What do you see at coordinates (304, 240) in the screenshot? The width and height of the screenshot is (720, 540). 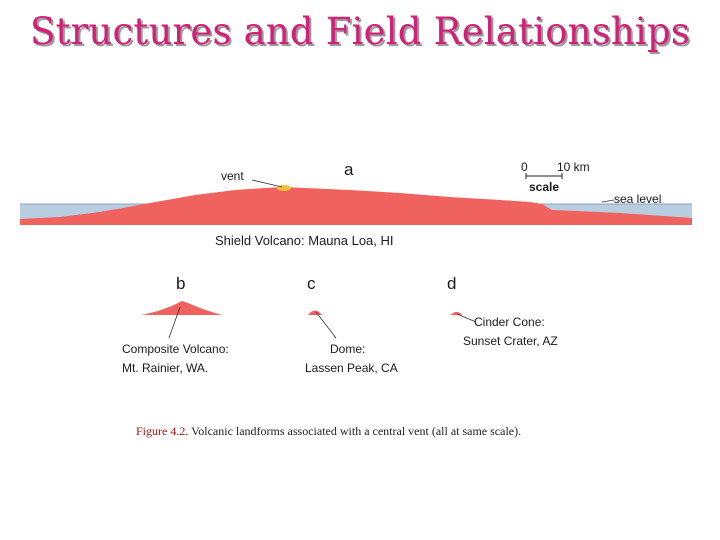 I see `shield-volcano-label: Shield Volcano: Mauna Loa, HI` at bounding box center [304, 240].